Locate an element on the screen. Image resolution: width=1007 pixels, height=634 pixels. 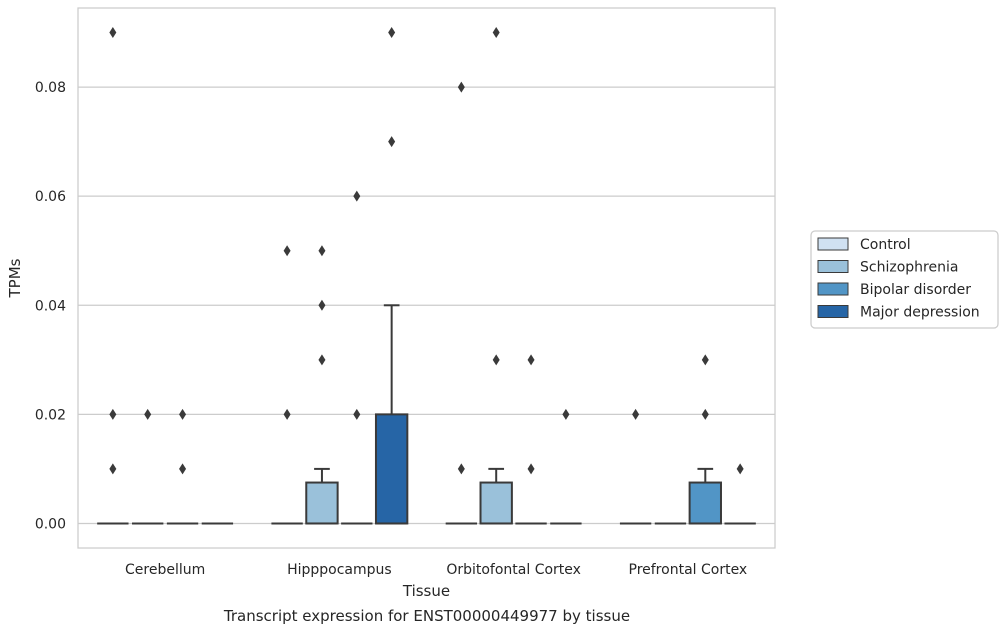
x-tick-label: Hipppocampus is located at coordinates (339, 570).